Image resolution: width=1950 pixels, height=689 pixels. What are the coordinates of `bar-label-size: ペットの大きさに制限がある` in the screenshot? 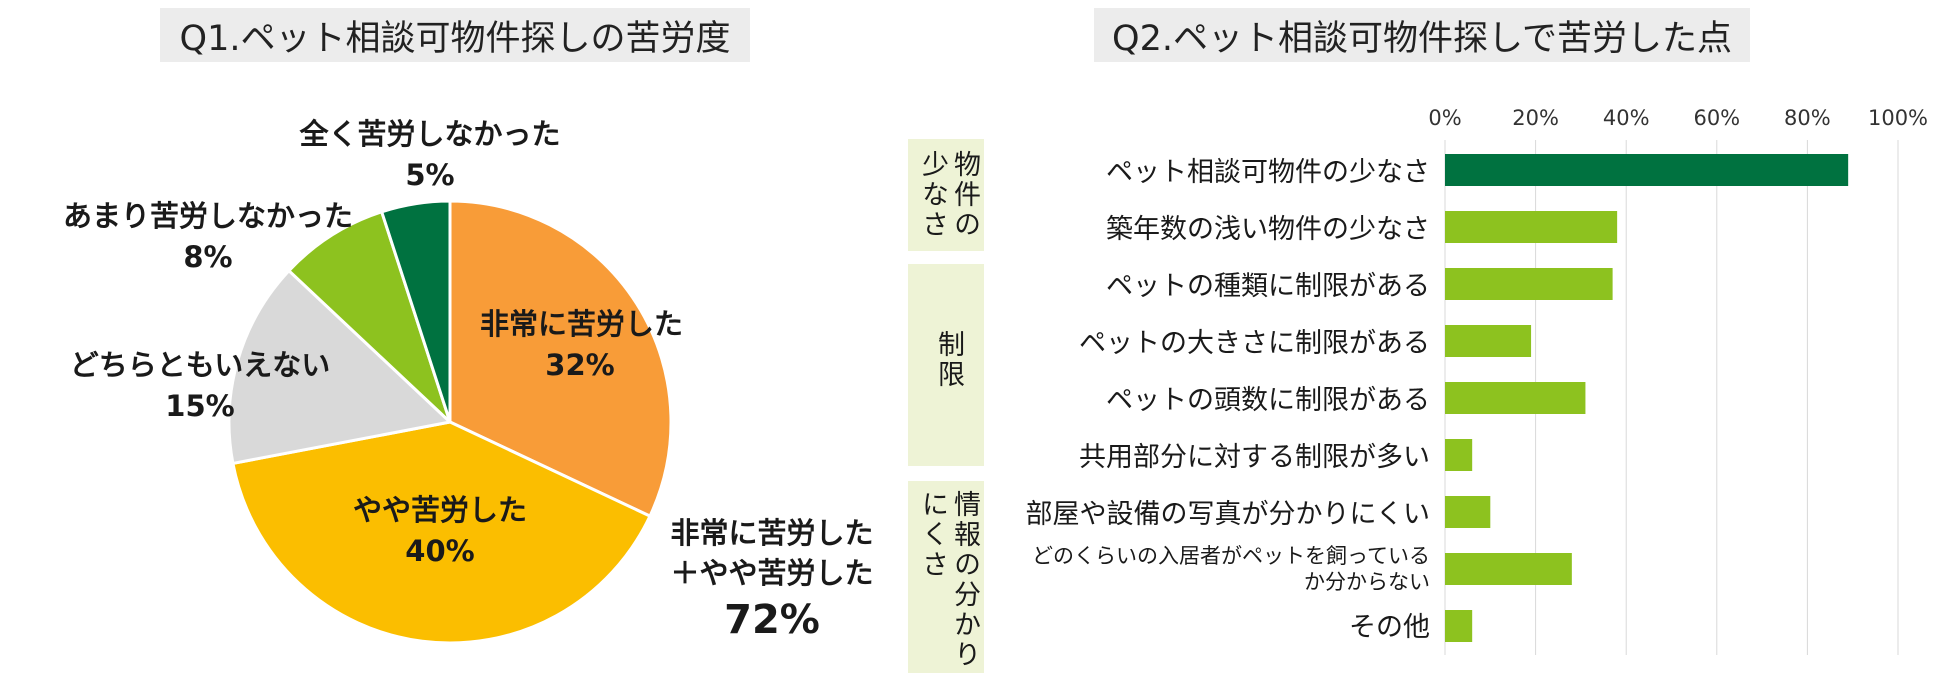 It's located at (1254, 343).